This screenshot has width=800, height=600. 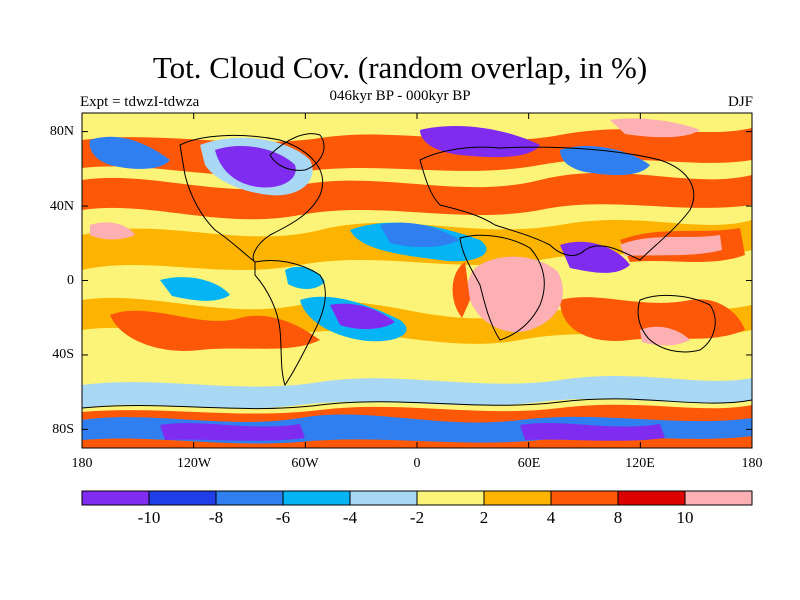 I want to click on lat-label-40n: 40N, so click(x=61, y=206).